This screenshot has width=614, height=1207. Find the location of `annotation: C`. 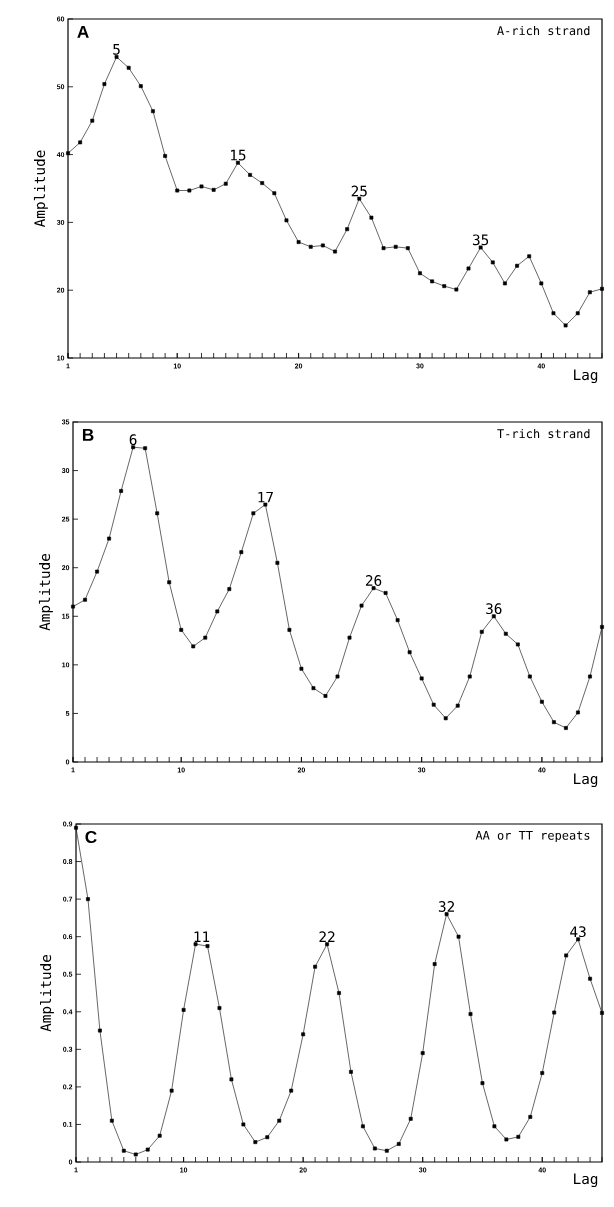

annotation: C is located at coordinates (91, 837).